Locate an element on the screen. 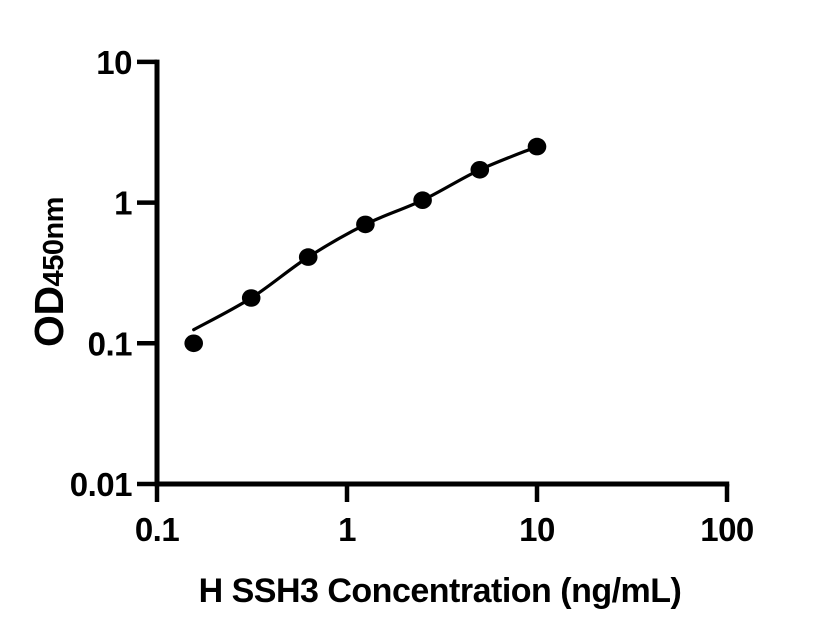 The height and width of the screenshot is (640, 816). y-tick-label: 0.01 is located at coordinates (101, 484).